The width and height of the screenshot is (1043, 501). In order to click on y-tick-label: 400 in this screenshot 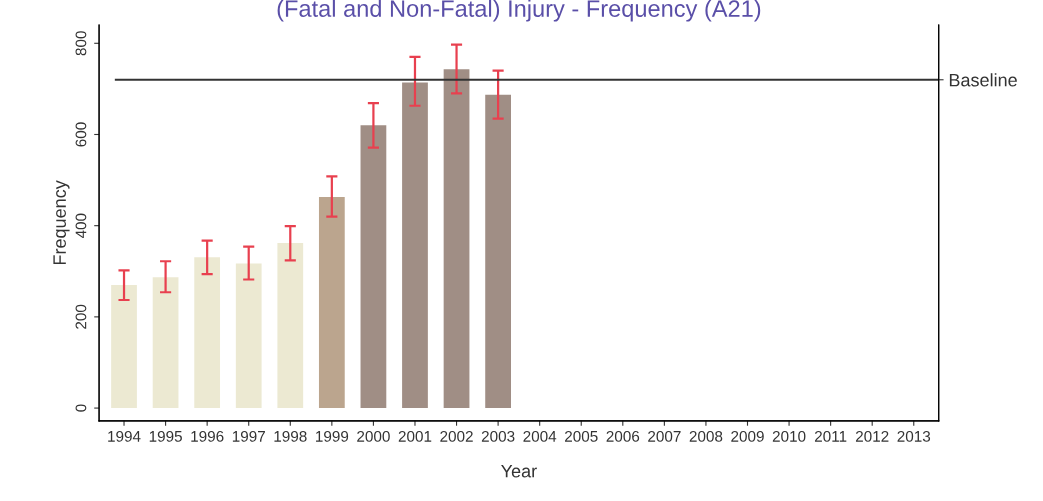, I will do `click(81, 226)`.